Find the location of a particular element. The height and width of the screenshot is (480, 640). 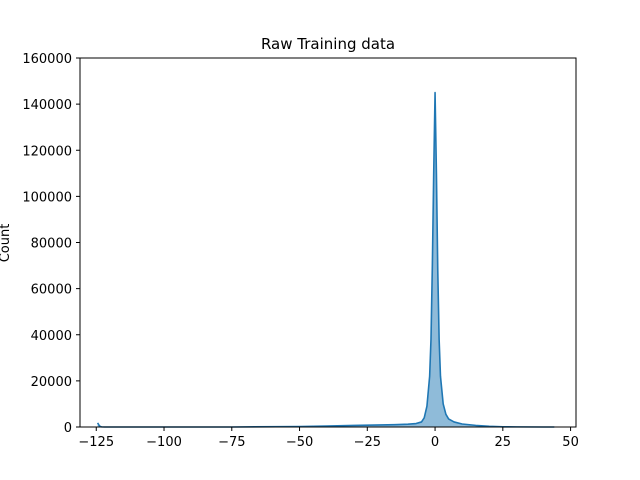

y-tick-label: 0 is located at coordinates (68, 428).